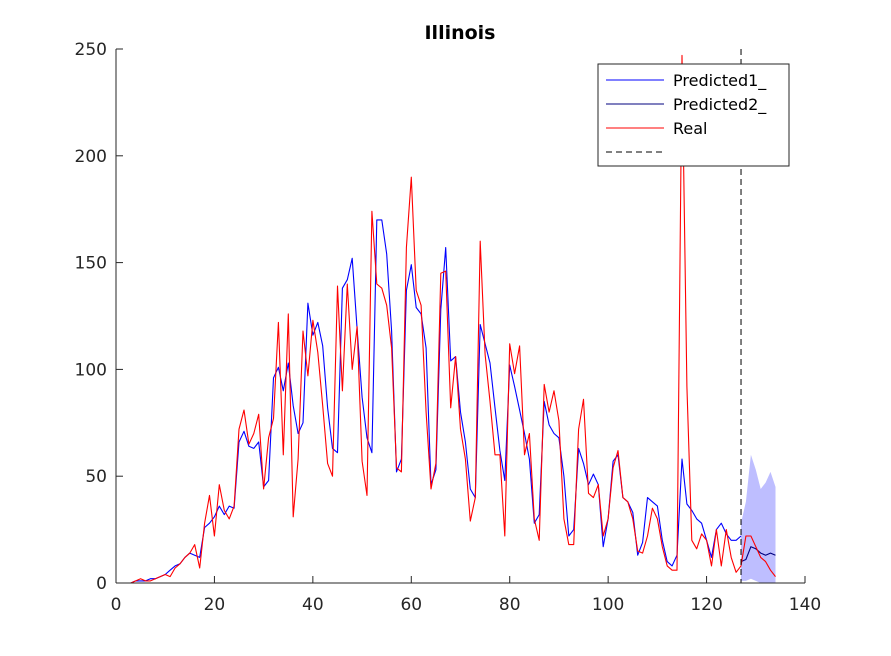 The image size is (891, 656). Describe the element at coordinates (411, 605) in the screenshot. I see `x-tick-label: 60` at that location.